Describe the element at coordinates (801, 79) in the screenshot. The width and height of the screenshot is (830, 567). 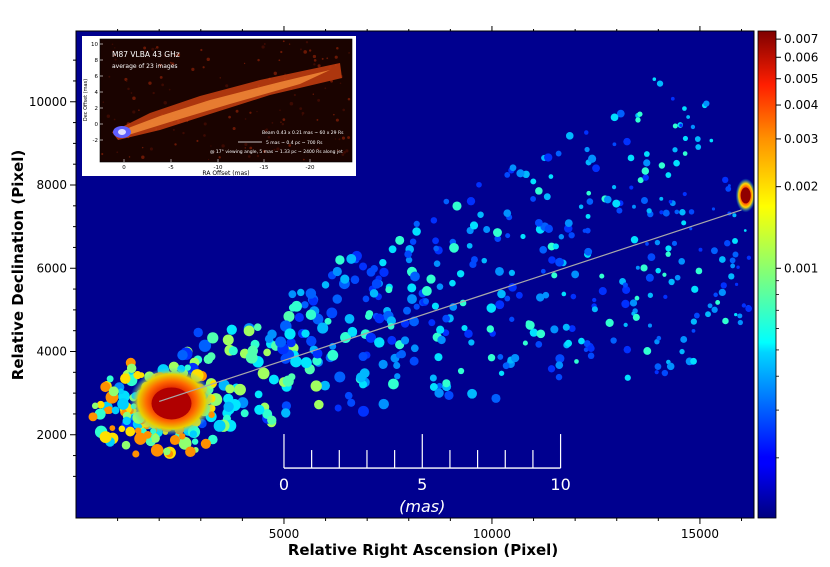
I see `colorbar-tick-label: 0.005` at that location.